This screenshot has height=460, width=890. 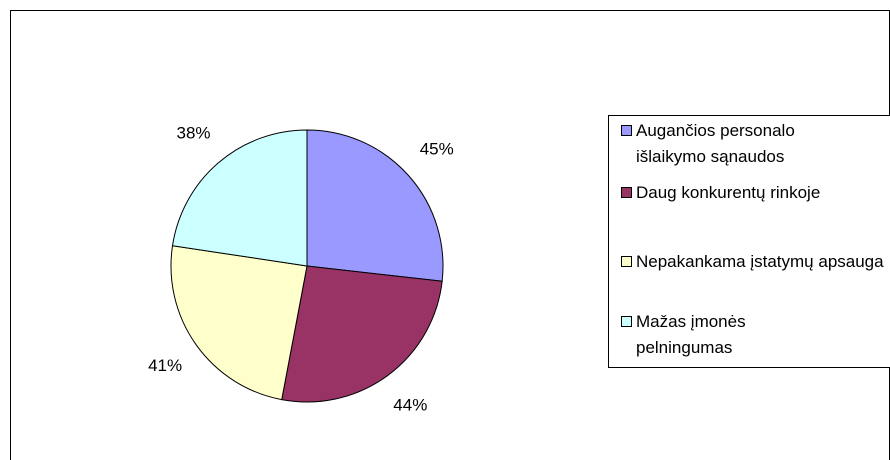 I want to click on data-label: 45%, so click(x=437, y=149).